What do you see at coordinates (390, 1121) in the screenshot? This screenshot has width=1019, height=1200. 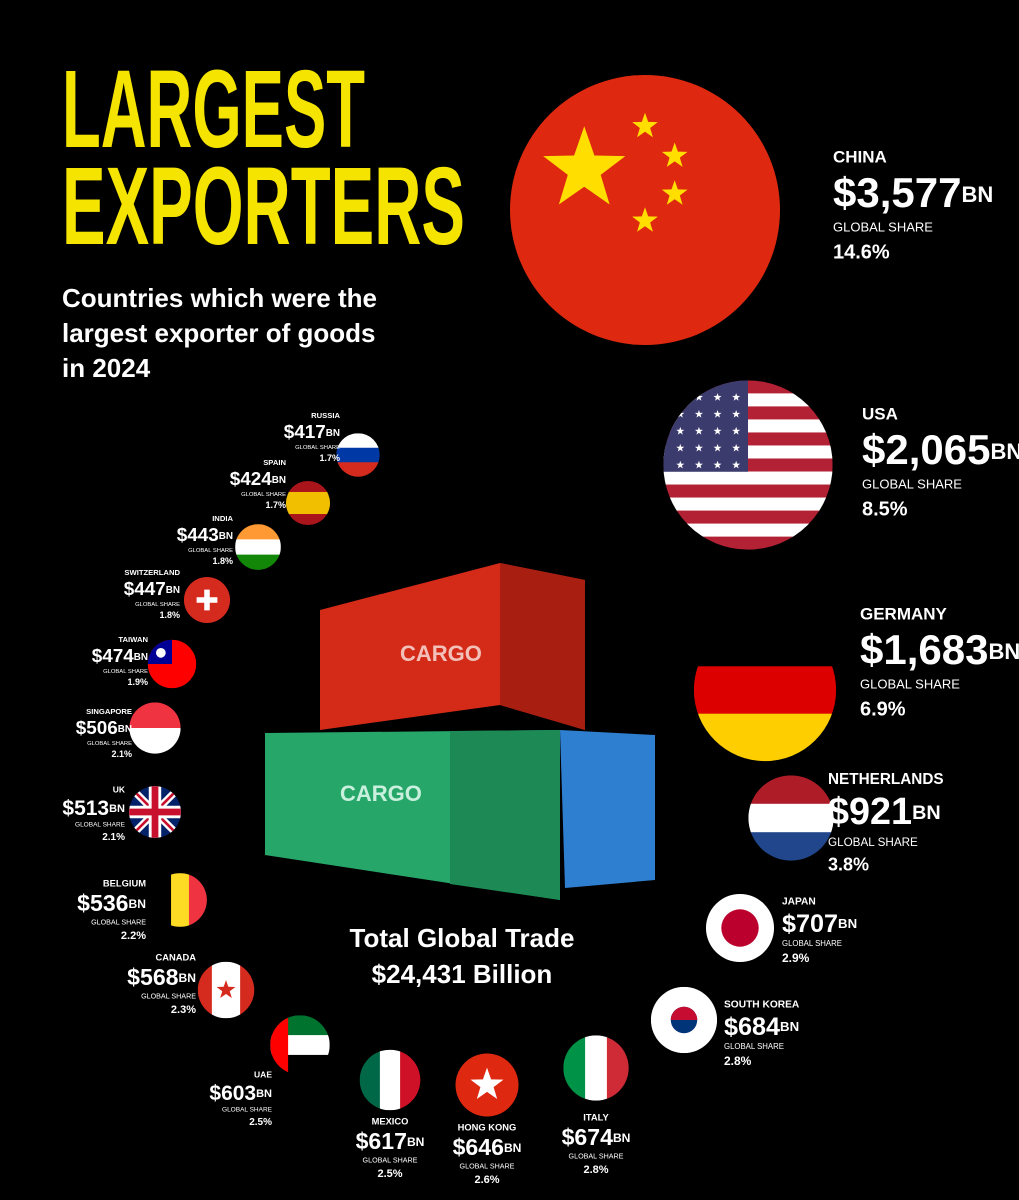 I see `country-name: MEXICO` at bounding box center [390, 1121].